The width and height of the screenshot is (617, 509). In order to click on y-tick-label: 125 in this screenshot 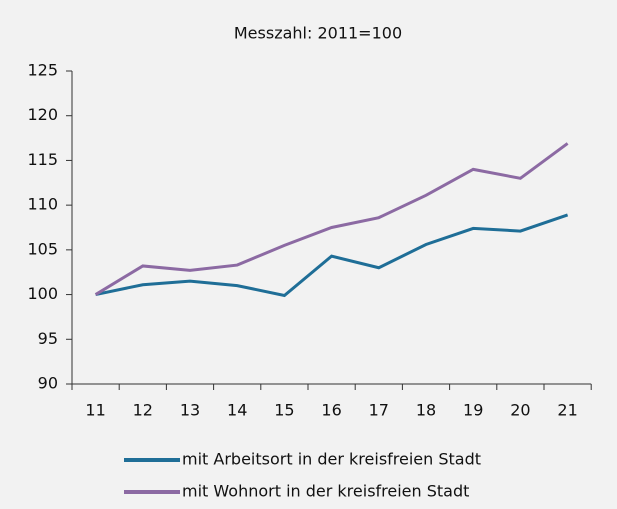, I will do `click(42, 70)`.